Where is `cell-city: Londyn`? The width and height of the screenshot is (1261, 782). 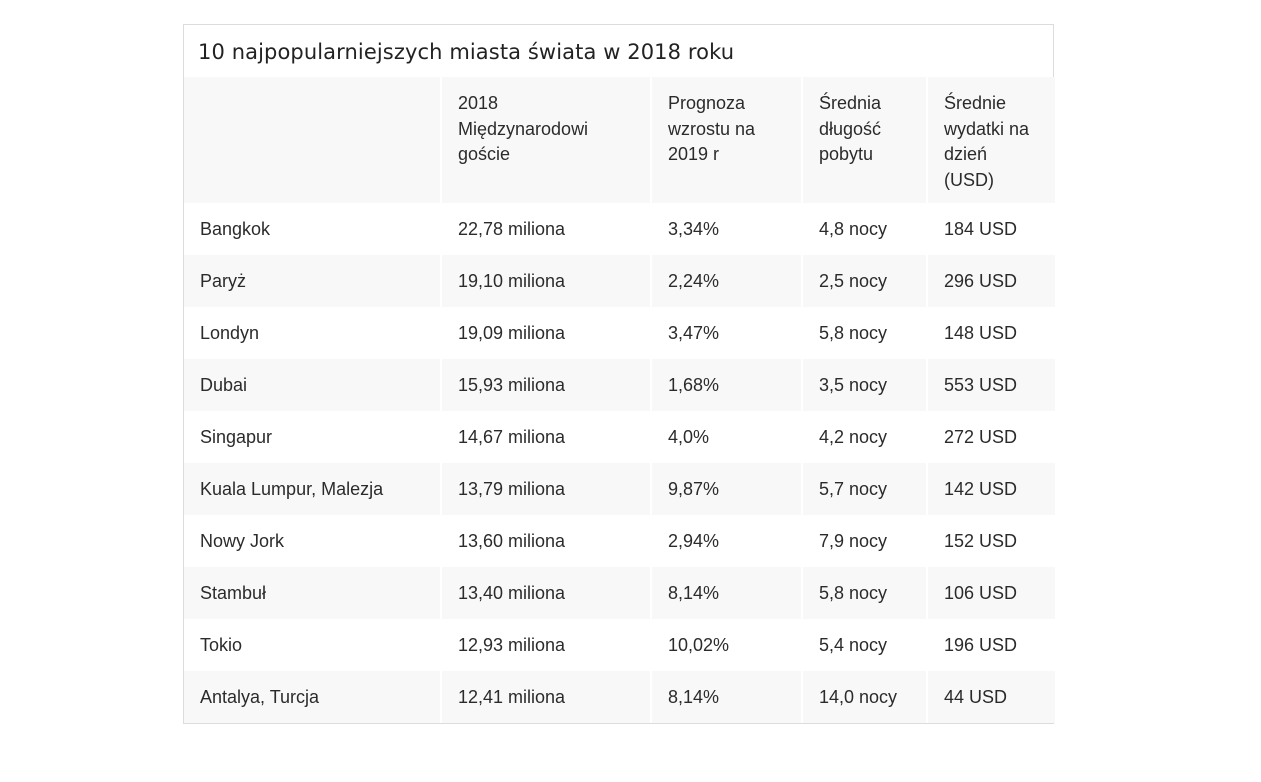
cell-city: Londyn is located at coordinates (313, 333).